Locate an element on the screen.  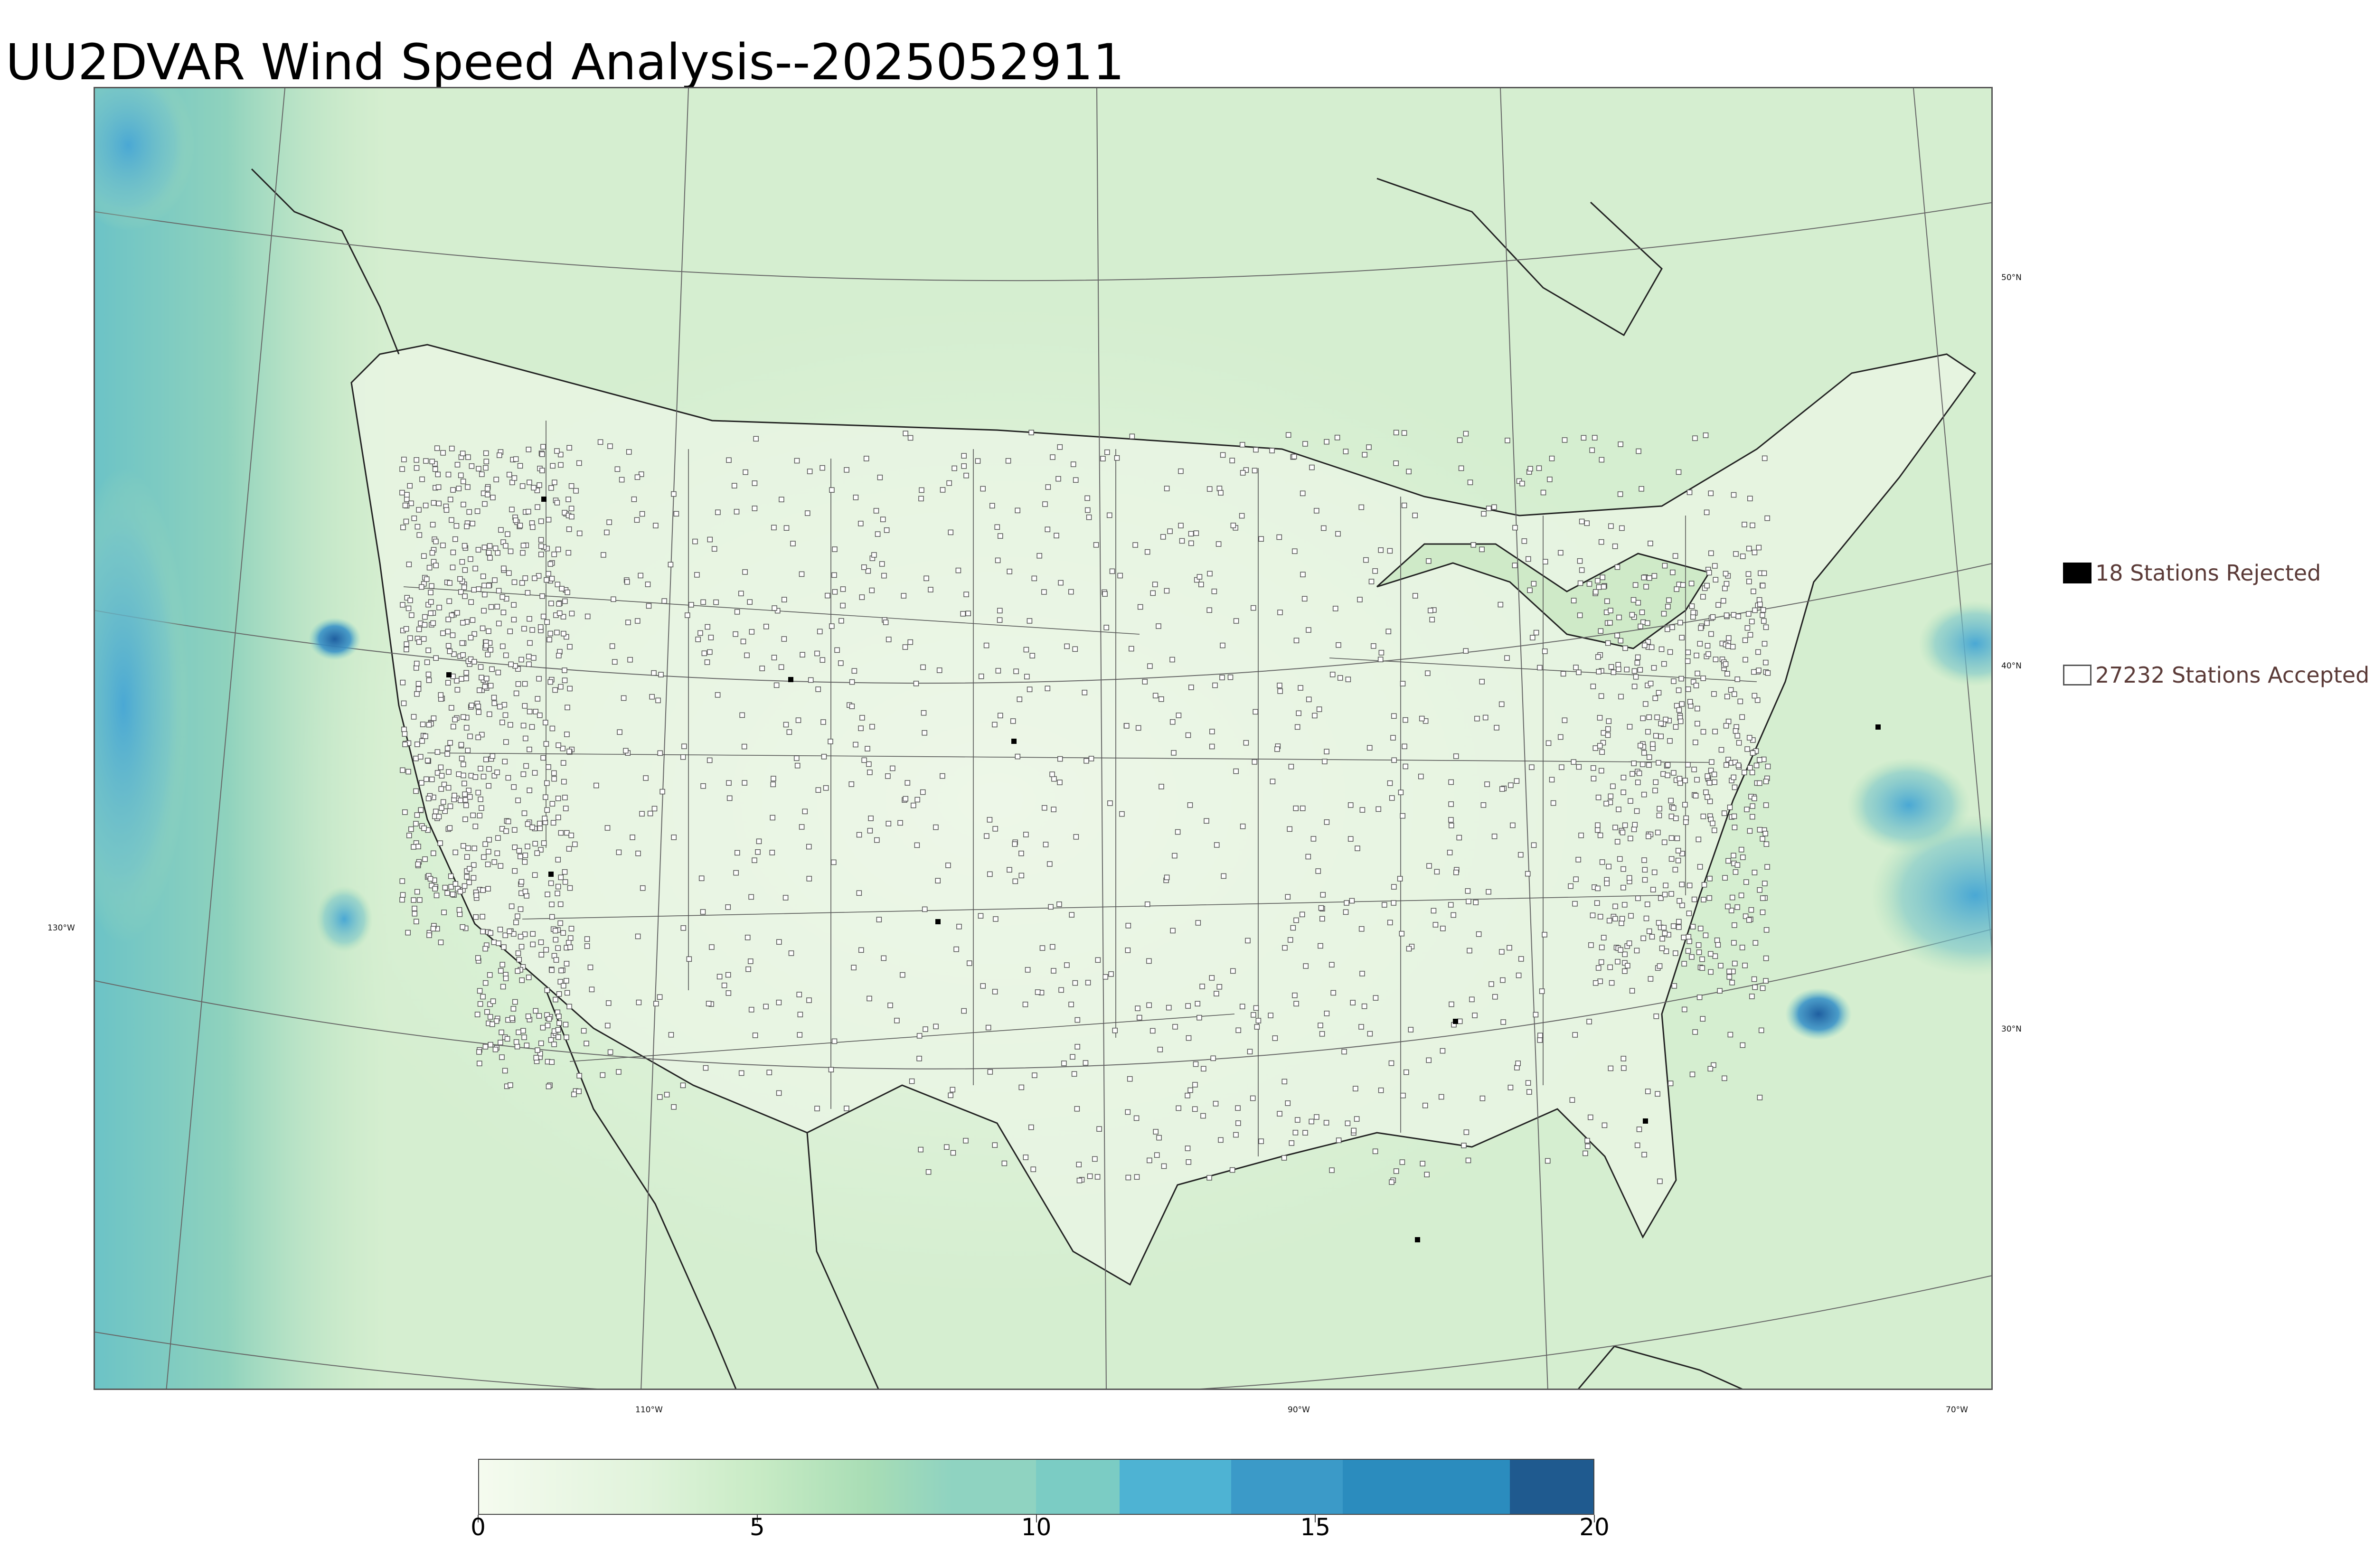
parallel-line is located at coordinates (1043, 624).